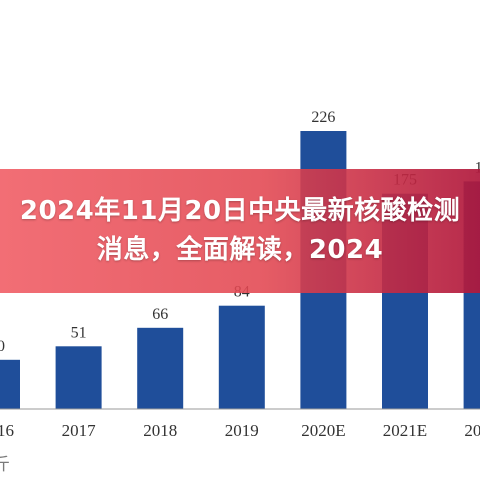 Image resolution: width=480 pixels, height=484 pixels. I want to click on x-tick-2019: 2019, so click(242, 430).